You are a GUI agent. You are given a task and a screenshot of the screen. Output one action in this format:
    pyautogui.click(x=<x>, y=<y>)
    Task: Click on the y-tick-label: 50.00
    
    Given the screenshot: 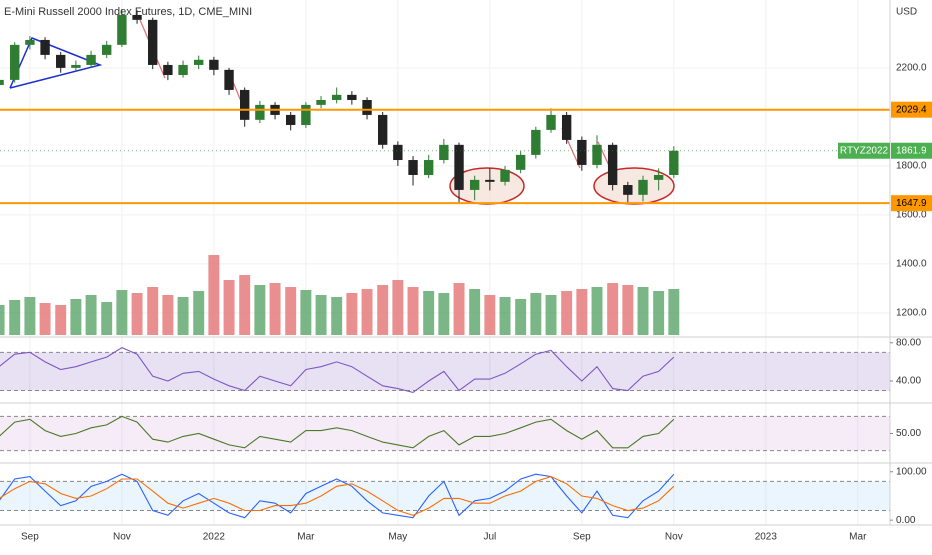 What is the action you would take?
    pyautogui.click(x=908, y=433)
    